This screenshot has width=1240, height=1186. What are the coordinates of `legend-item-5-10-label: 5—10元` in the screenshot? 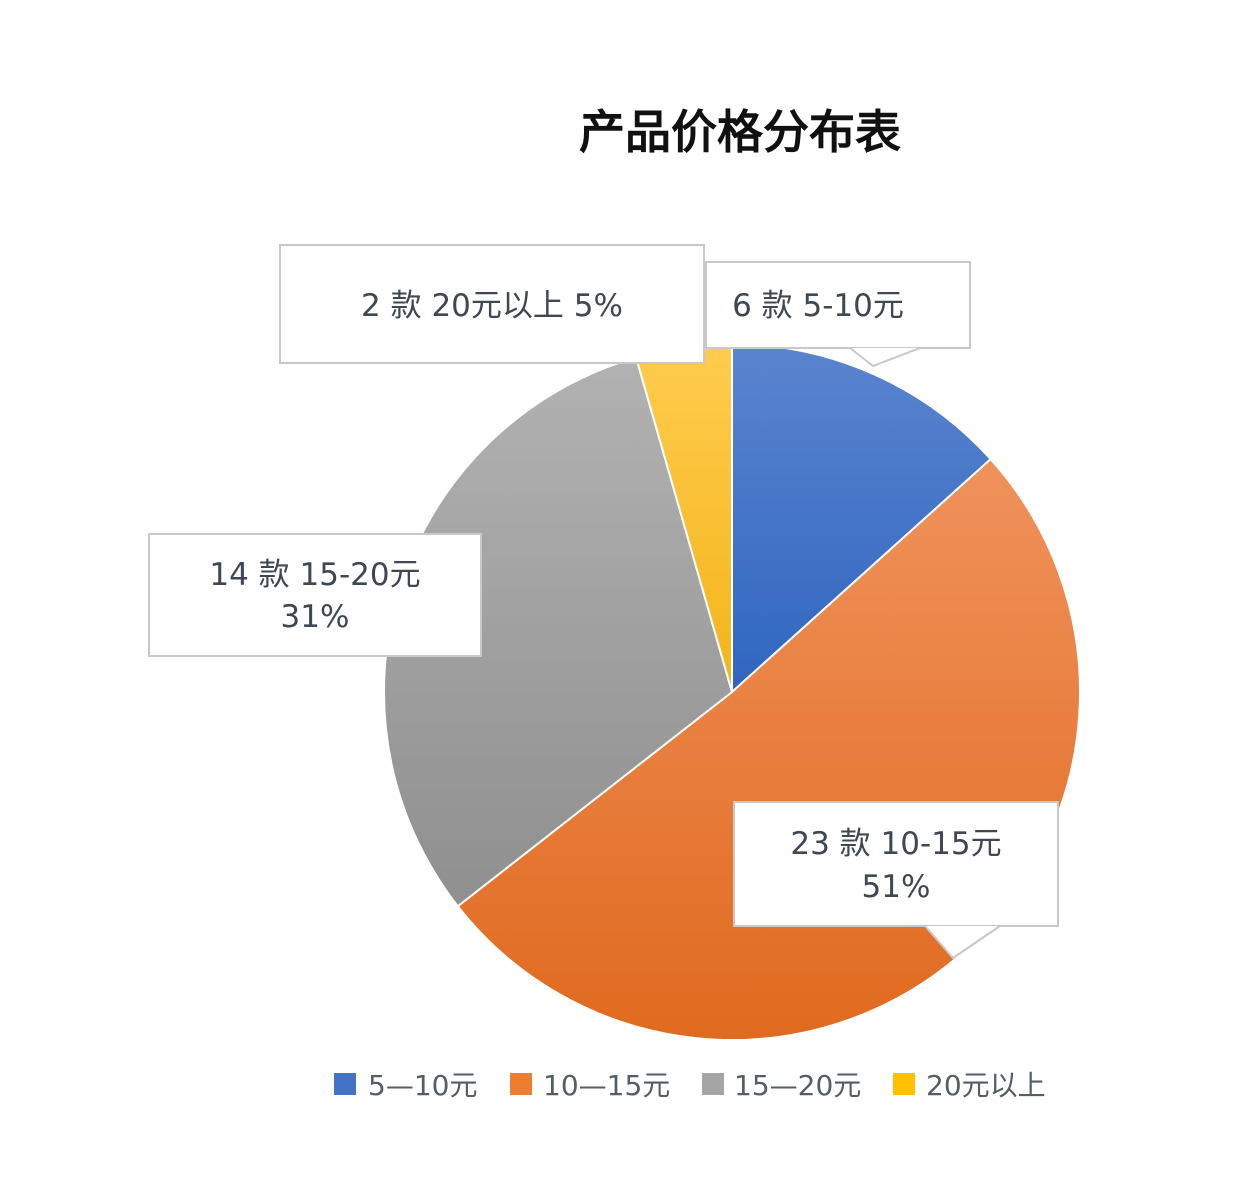 It's located at (422, 1085).